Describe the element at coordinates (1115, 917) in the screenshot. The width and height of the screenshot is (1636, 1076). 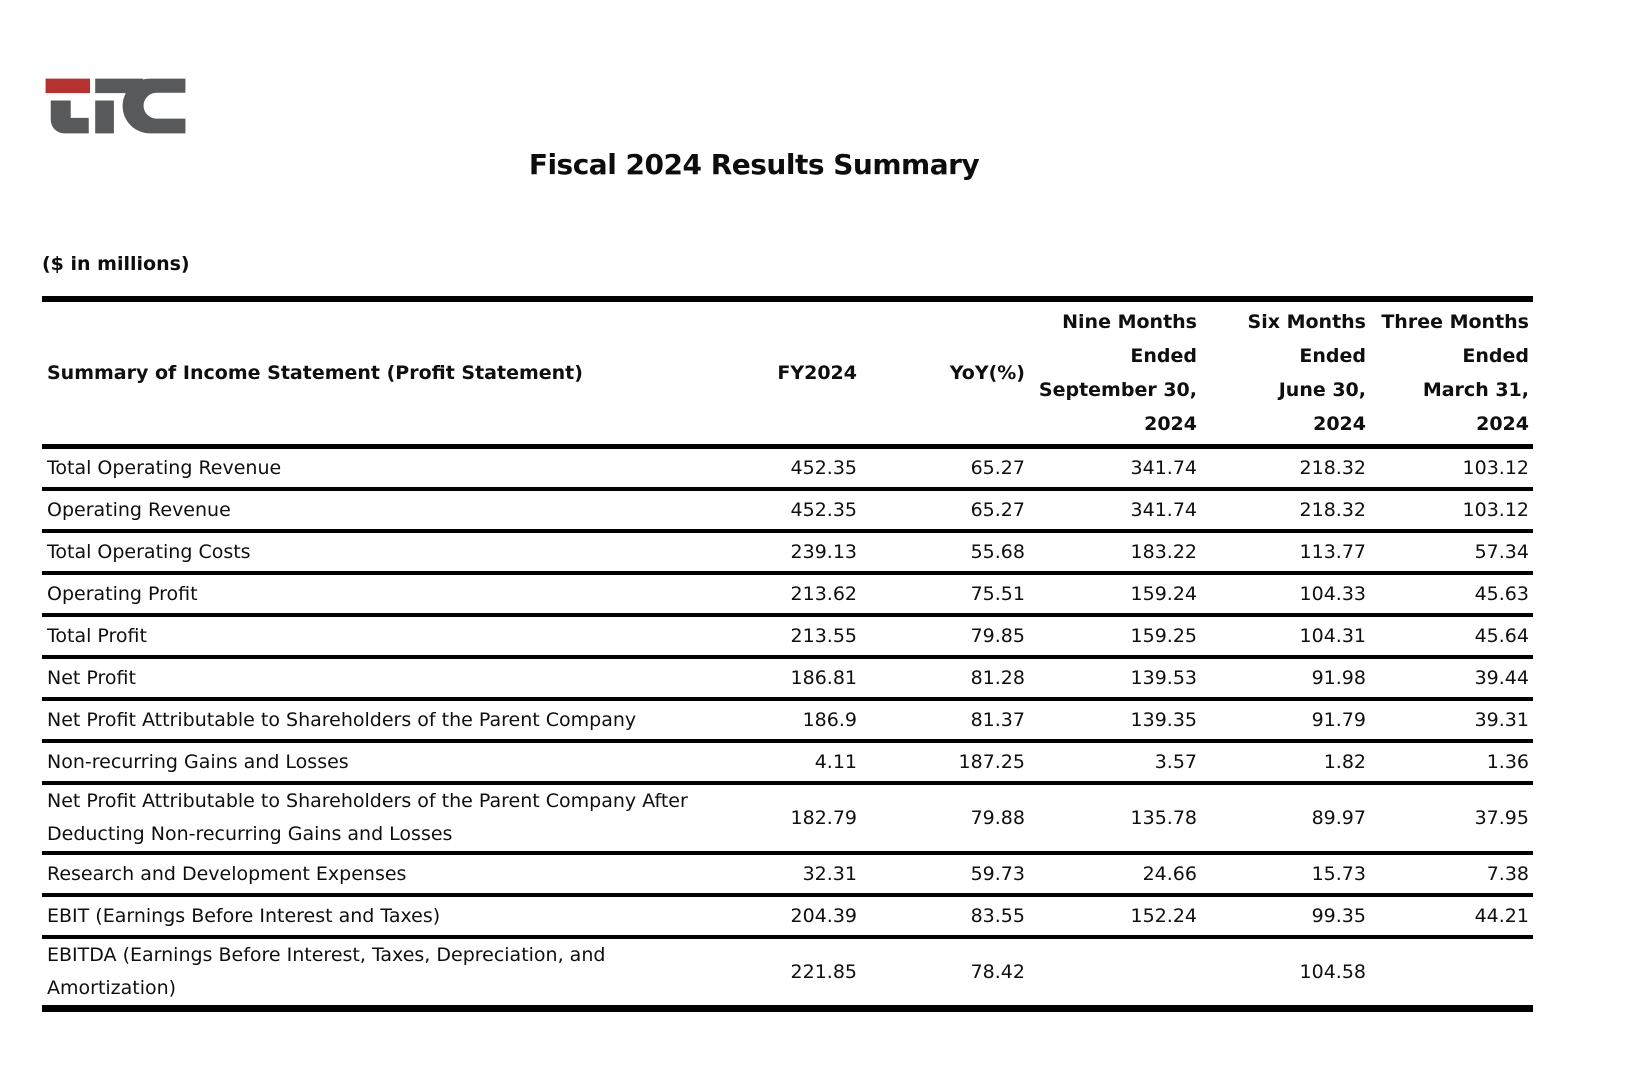
I see `cell-nine-months: 152.24` at that location.